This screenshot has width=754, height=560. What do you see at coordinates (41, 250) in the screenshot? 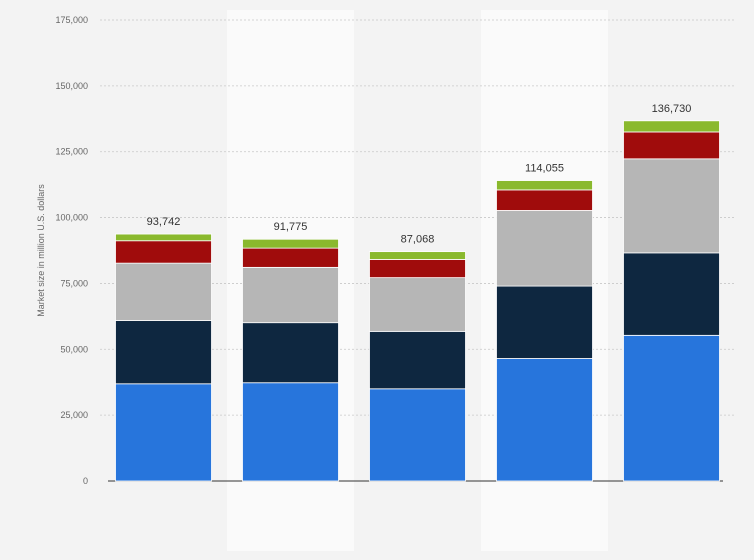
I see `y-axis-title: Market size in million U.S. dollars` at bounding box center [41, 250].